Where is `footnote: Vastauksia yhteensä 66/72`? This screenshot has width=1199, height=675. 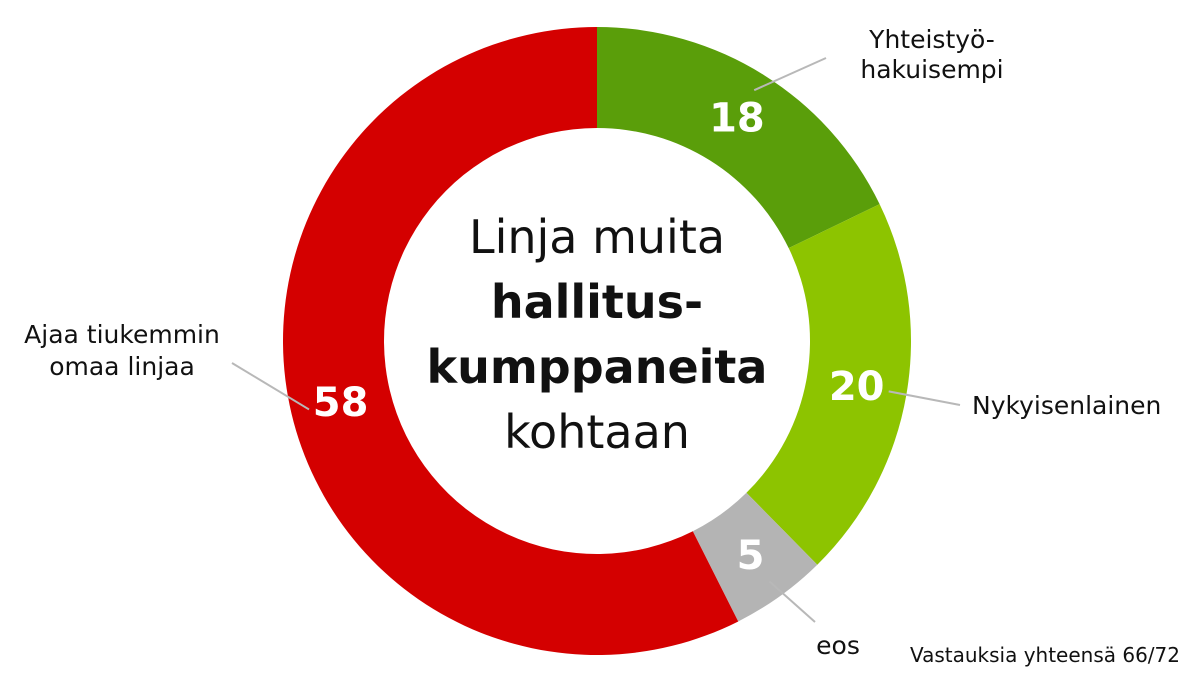
footnote: Vastauksia yhteensä 66/72 is located at coordinates (1045, 655).